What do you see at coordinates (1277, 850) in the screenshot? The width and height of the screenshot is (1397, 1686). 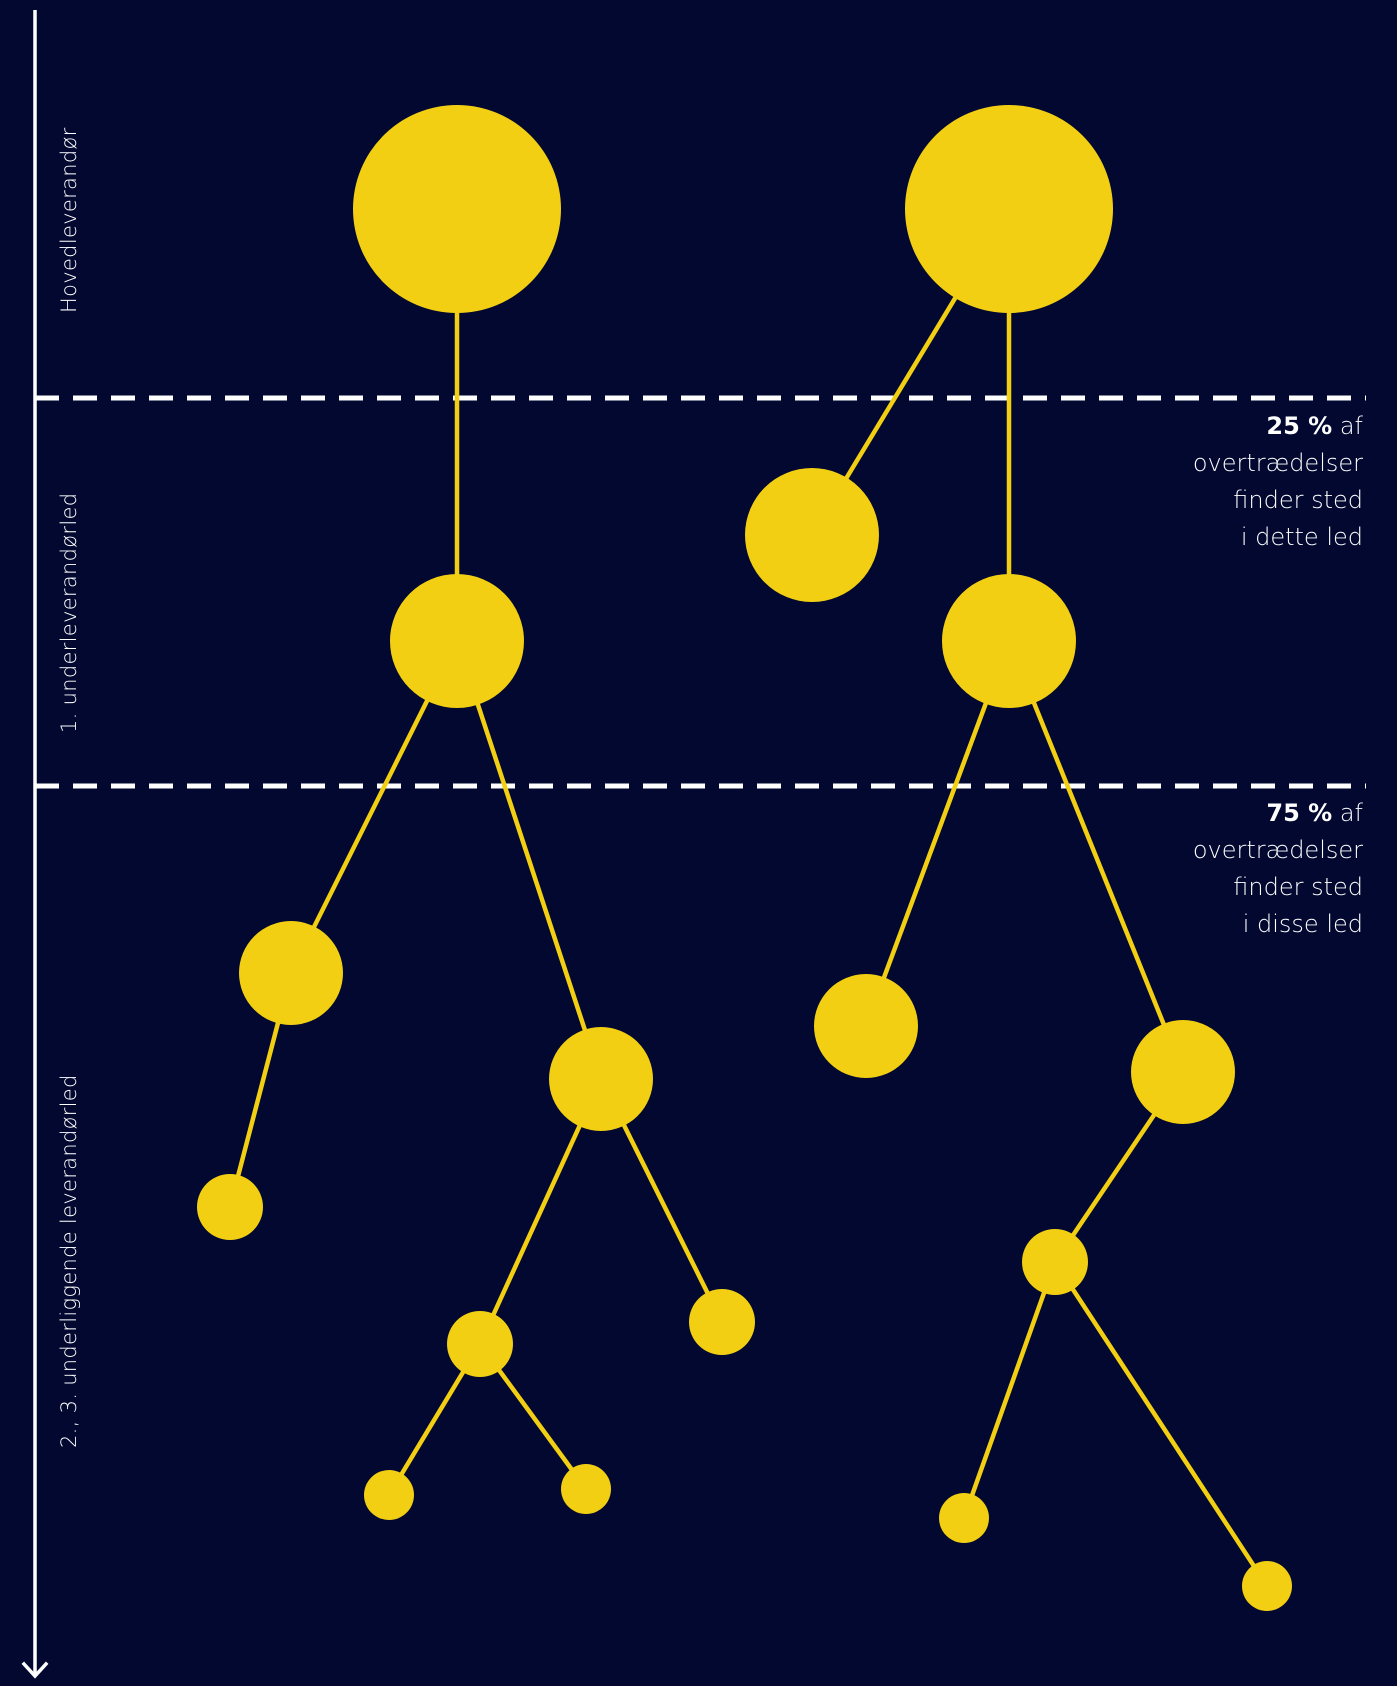 I see `note-deeper-line-1: overtrædelser` at bounding box center [1277, 850].